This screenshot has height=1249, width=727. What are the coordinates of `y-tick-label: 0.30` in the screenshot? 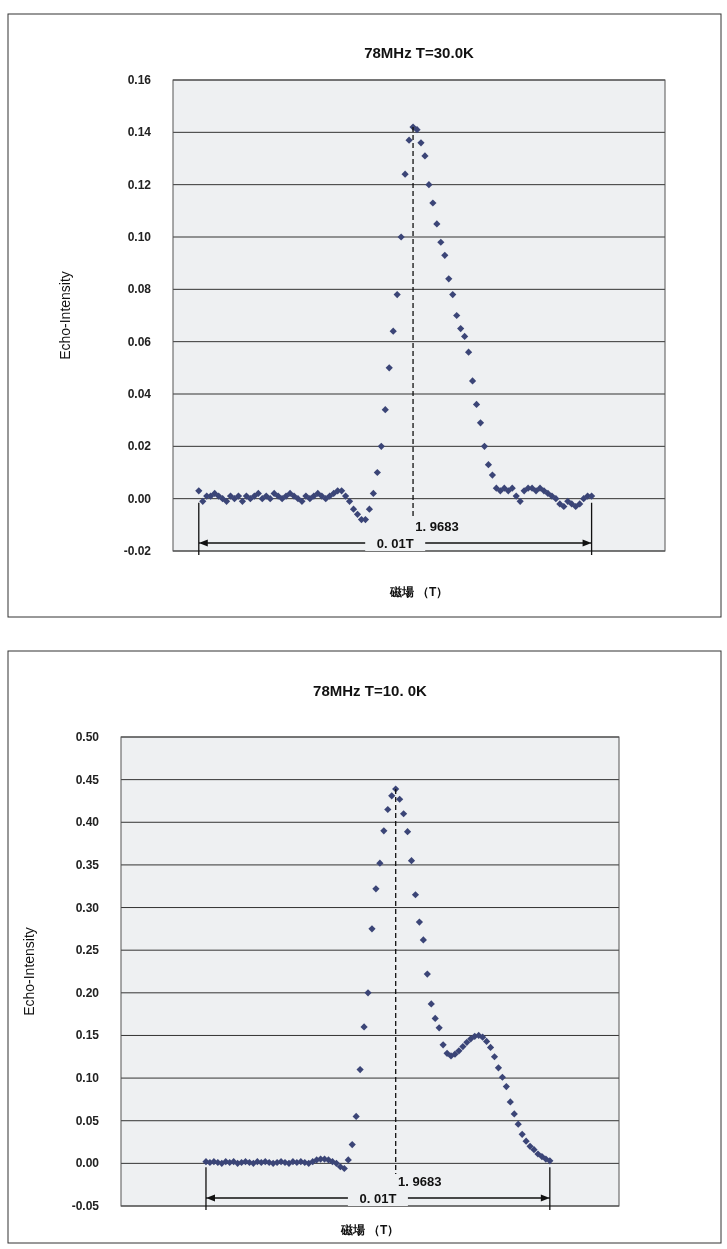 It's located at (87, 907).